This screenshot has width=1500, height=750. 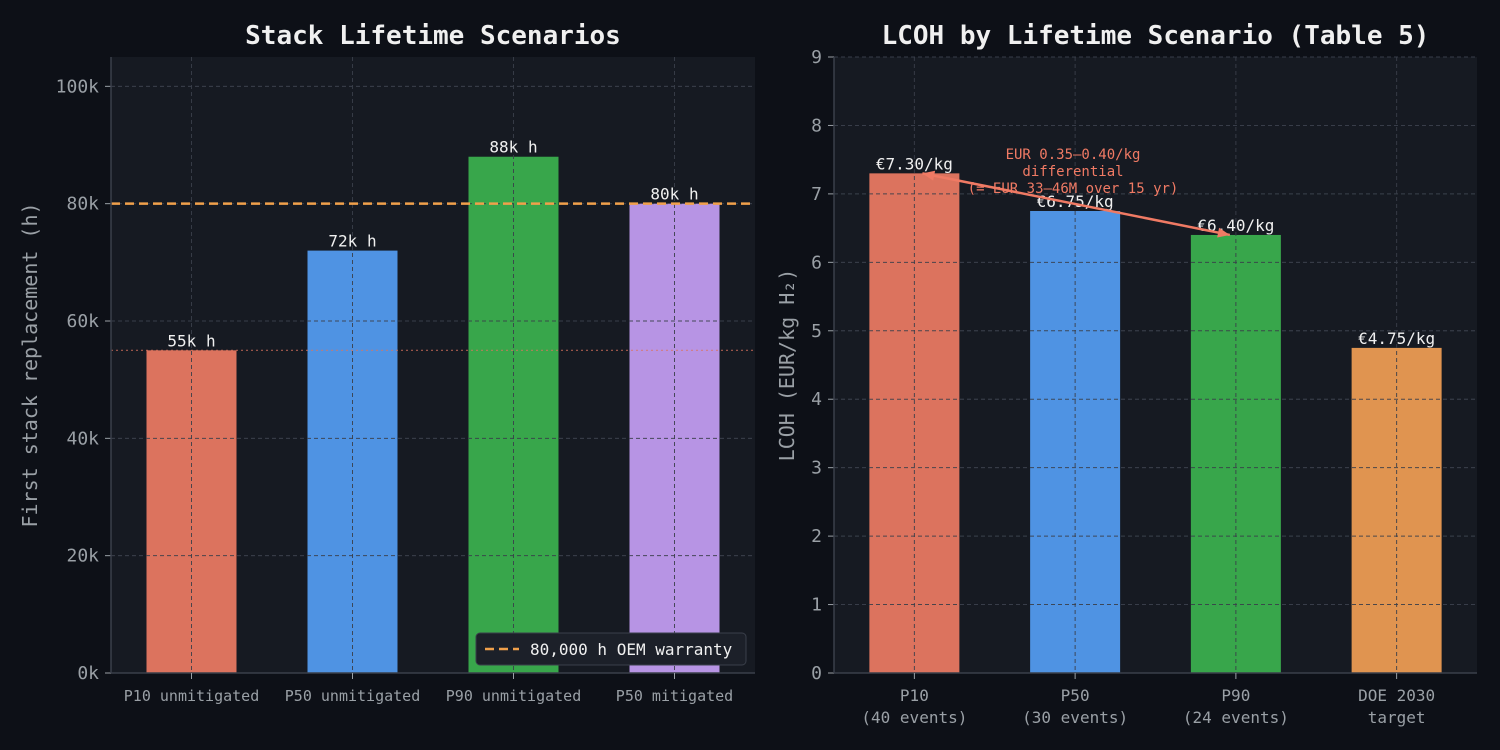 What do you see at coordinates (513, 696) in the screenshot?
I see `chart1-category-label: P90 unmitigated` at bounding box center [513, 696].